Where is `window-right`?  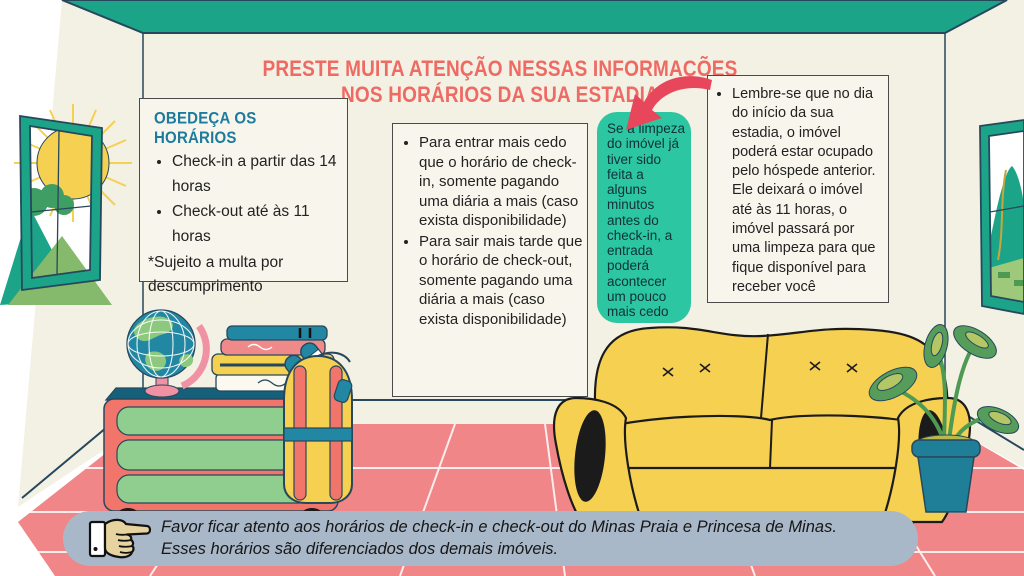 window-right is located at coordinates (1001, 217).